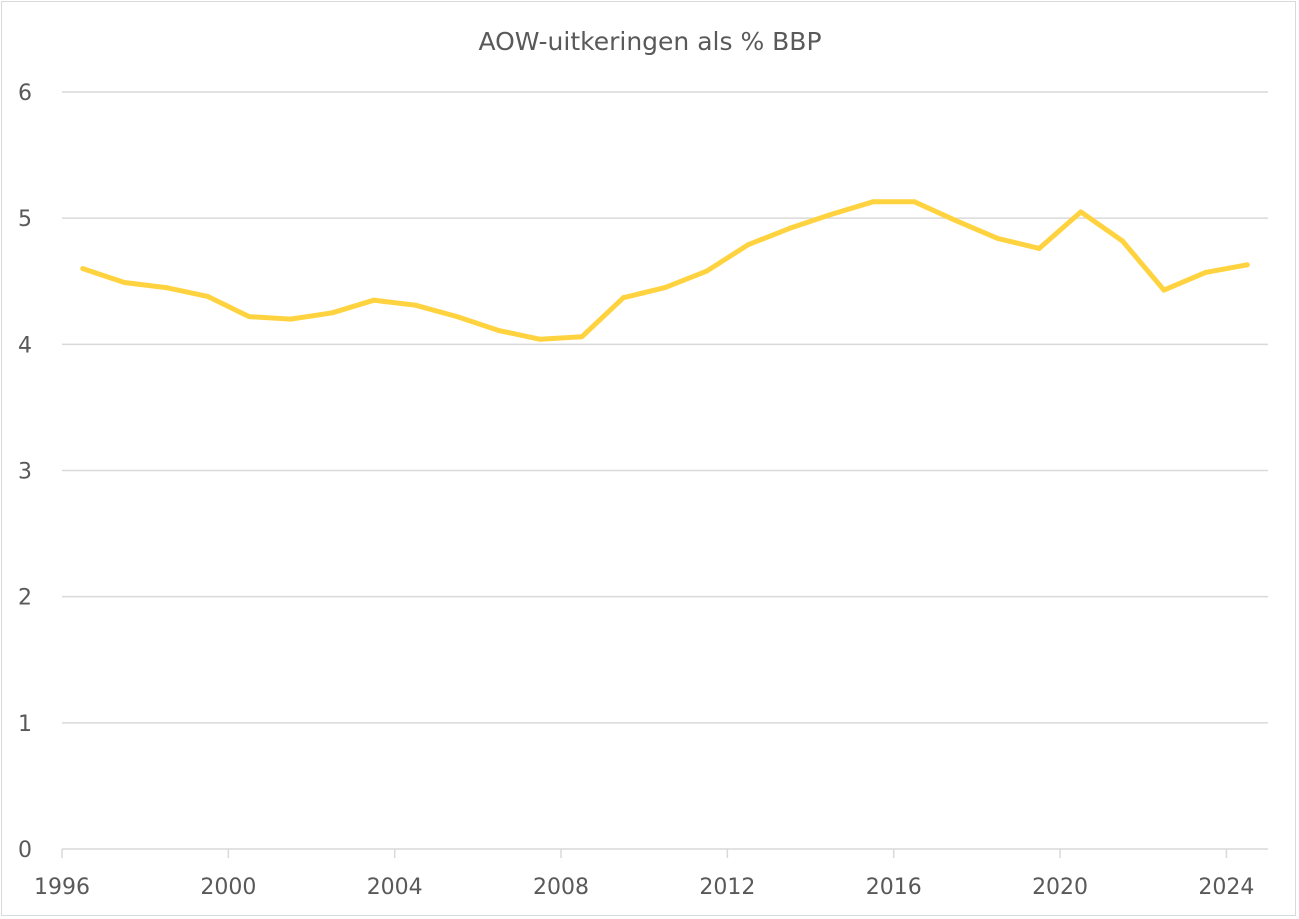 Image resolution: width=1299 pixels, height=919 pixels. I want to click on data-point-2017, so click(956, 221).